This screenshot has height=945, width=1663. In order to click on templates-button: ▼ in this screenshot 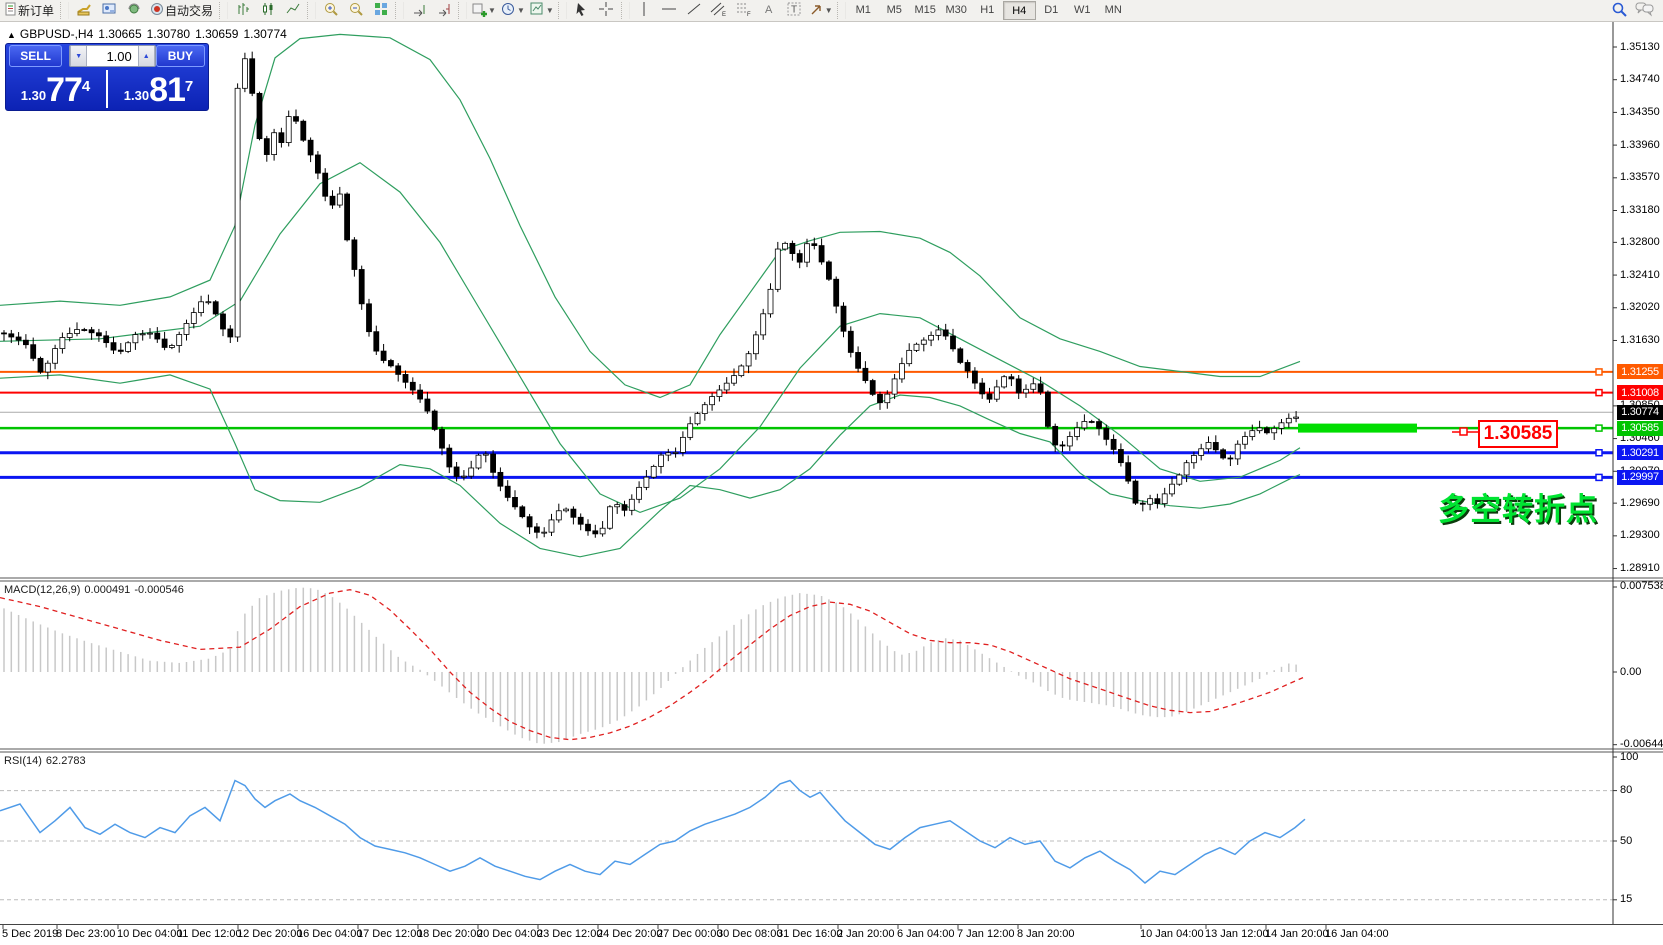, I will do `click(541, 10)`.